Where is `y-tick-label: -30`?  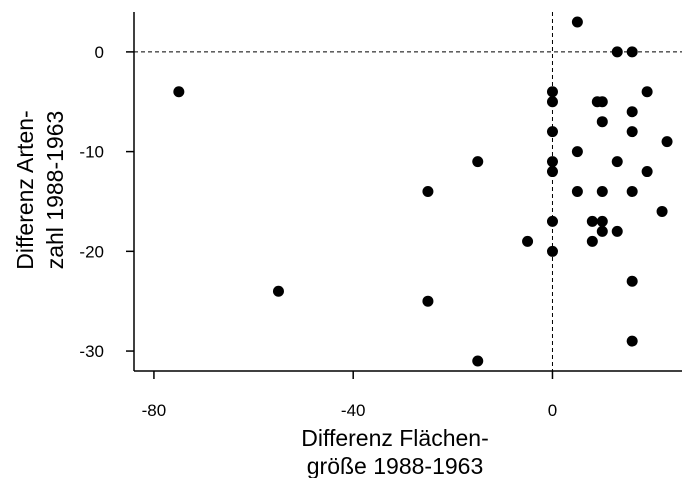
y-tick-label: -30 is located at coordinates (91, 351).